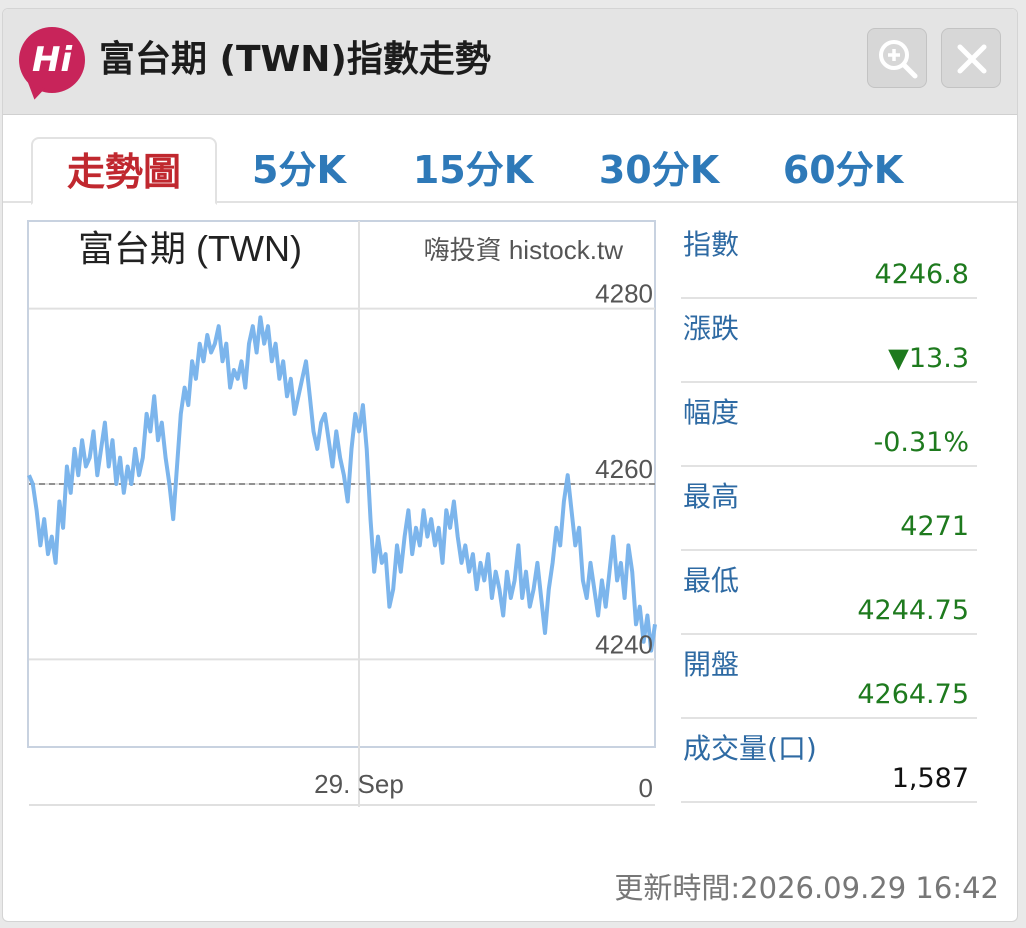 The height and width of the screenshot is (928, 1026). I want to click on hi-logo: Hi, so click(52, 60).